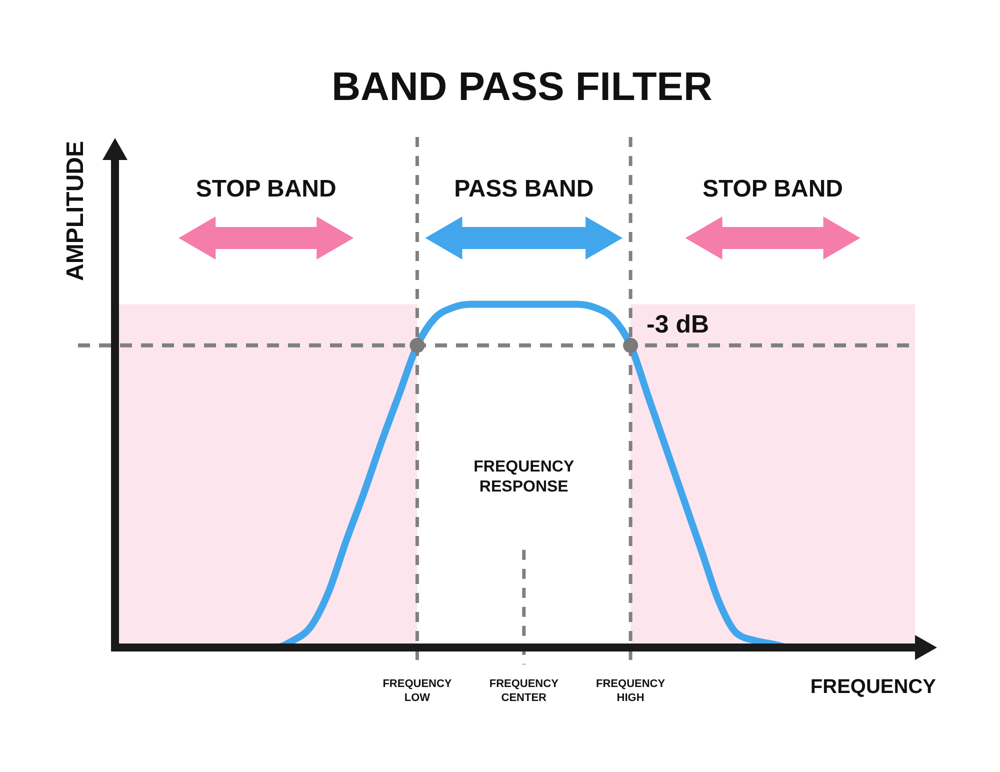  Describe the element at coordinates (522, 87) in the screenshot. I see `chart-title: BAND PASS FILTER` at that location.